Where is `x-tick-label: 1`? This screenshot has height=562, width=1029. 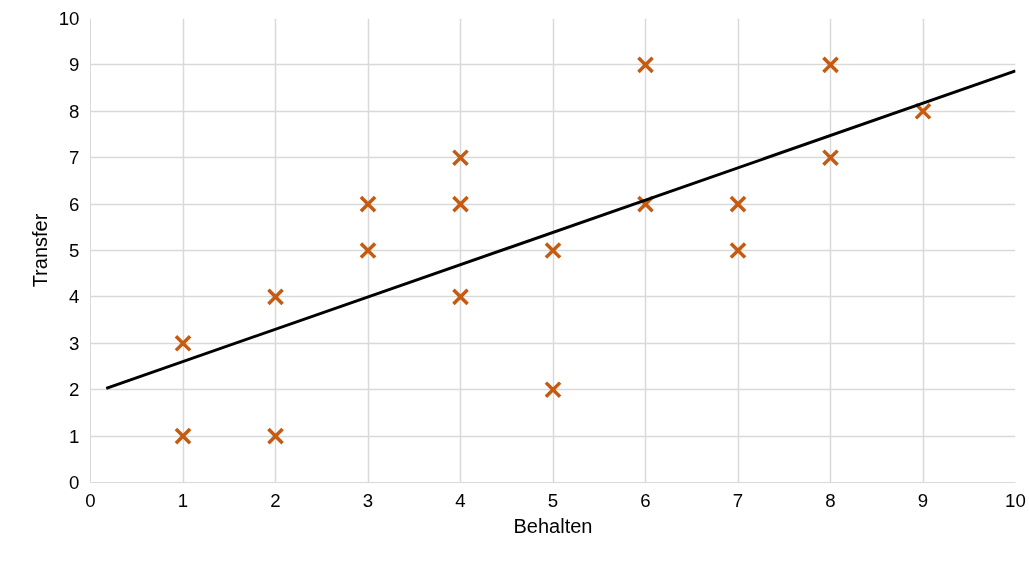
x-tick-label: 1 is located at coordinates (183, 500).